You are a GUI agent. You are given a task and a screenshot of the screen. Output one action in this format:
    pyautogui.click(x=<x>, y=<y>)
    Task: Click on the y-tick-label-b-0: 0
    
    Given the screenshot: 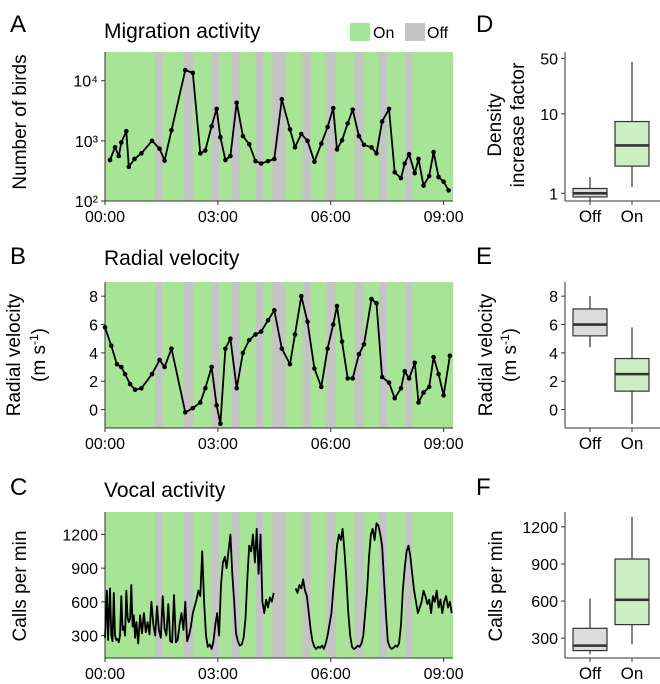 What is the action you would take?
    pyautogui.click(x=93, y=411)
    